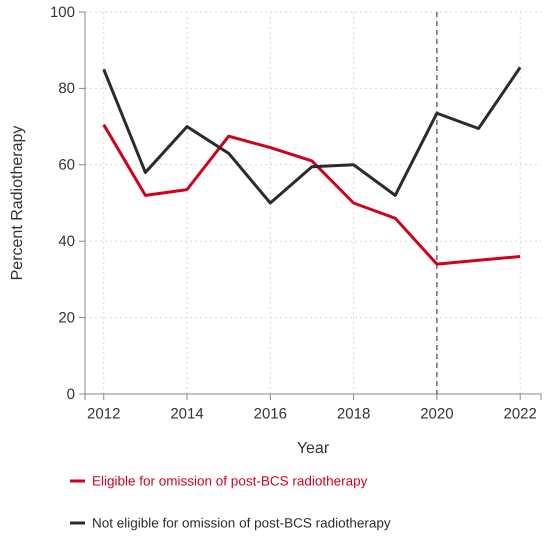  What do you see at coordinates (187, 414) in the screenshot?
I see `x-tick-label: 2014` at bounding box center [187, 414].